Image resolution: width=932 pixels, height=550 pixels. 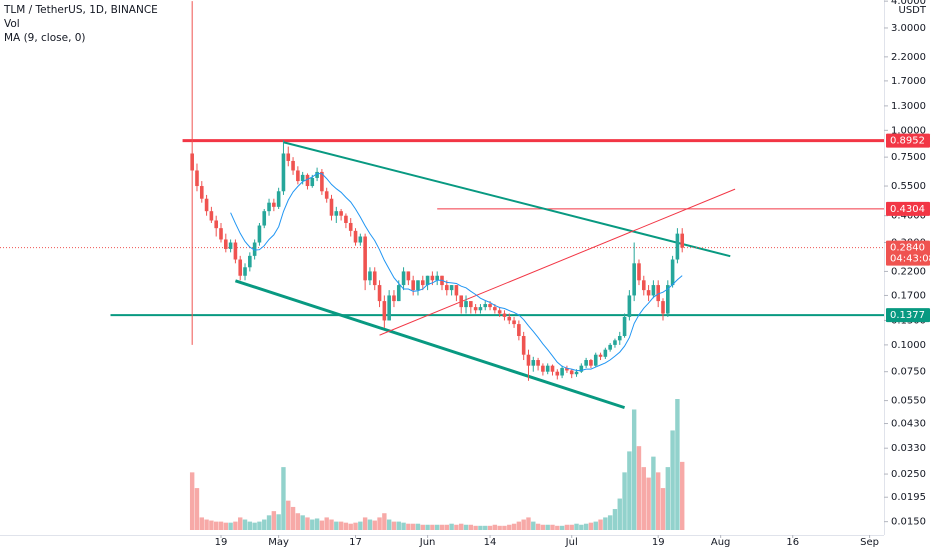 What do you see at coordinates (908, 28) in the screenshot?
I see `y-tick-label: 3.0000` at bounding box center [908, 28].